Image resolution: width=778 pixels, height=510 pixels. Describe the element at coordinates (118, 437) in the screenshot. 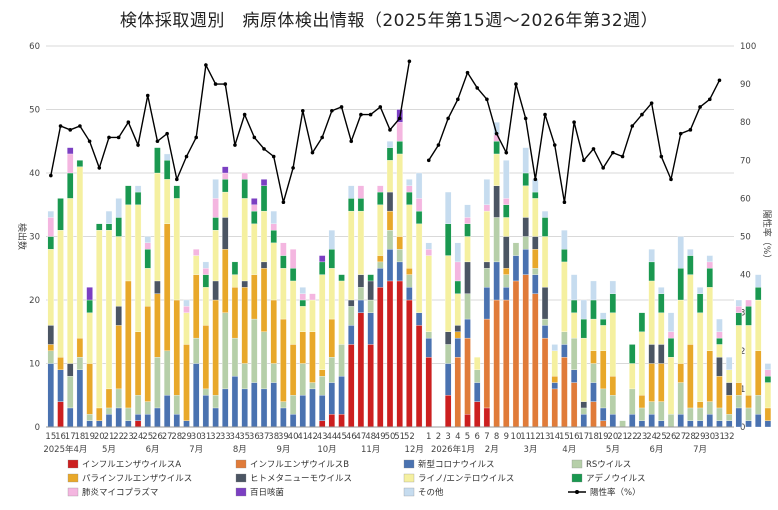

I see `x-tick-label: 22` at that location.